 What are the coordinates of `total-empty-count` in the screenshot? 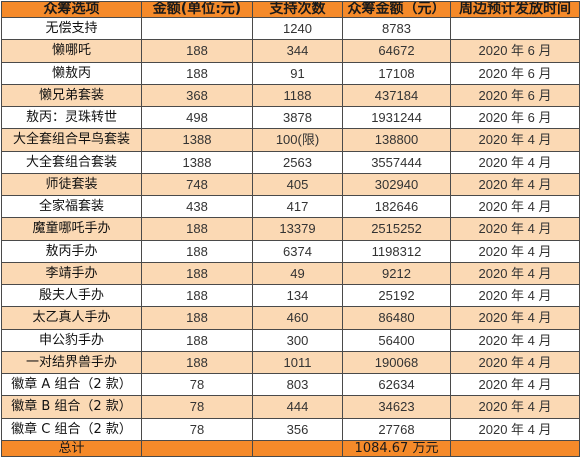 It's located at (297, 448).